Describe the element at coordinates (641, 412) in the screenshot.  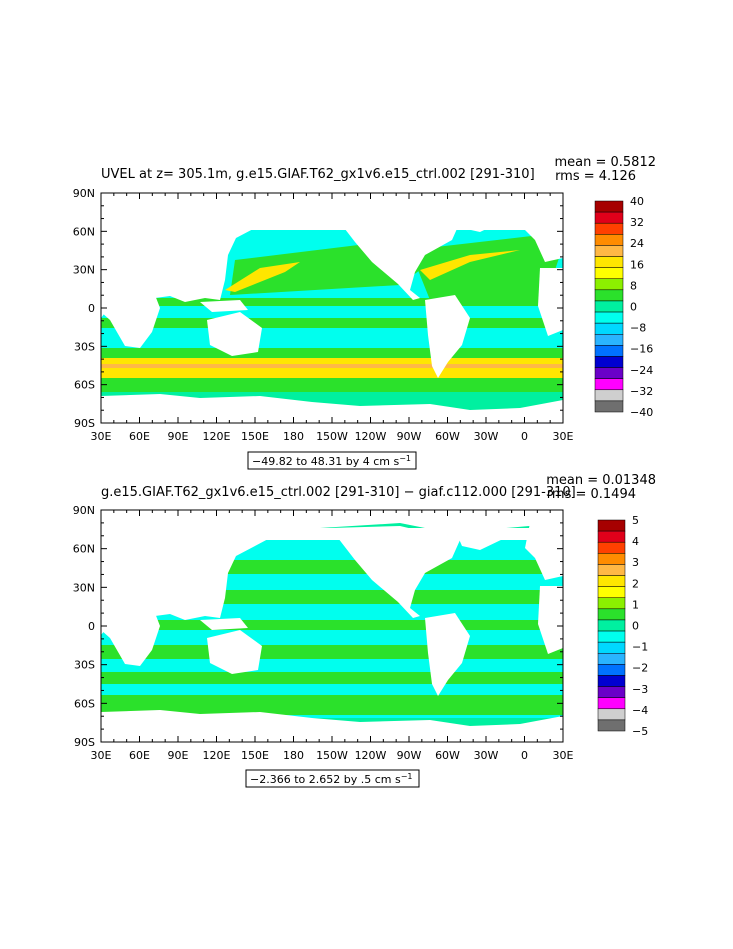
I see `colorbar-label: −40` at that location.